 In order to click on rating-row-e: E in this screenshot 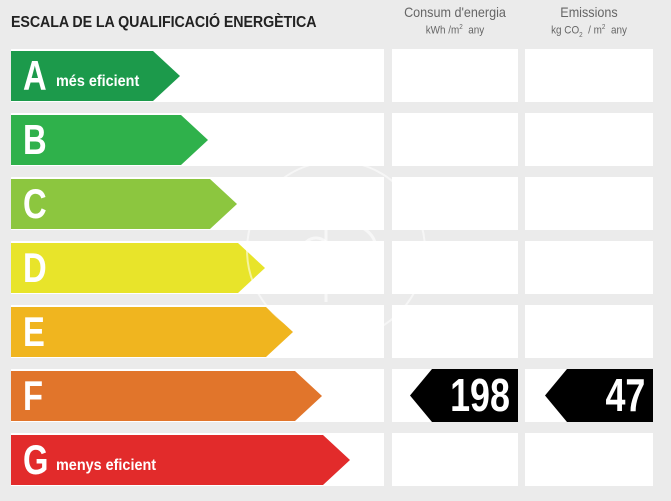, I will do `click(335, 331)`.